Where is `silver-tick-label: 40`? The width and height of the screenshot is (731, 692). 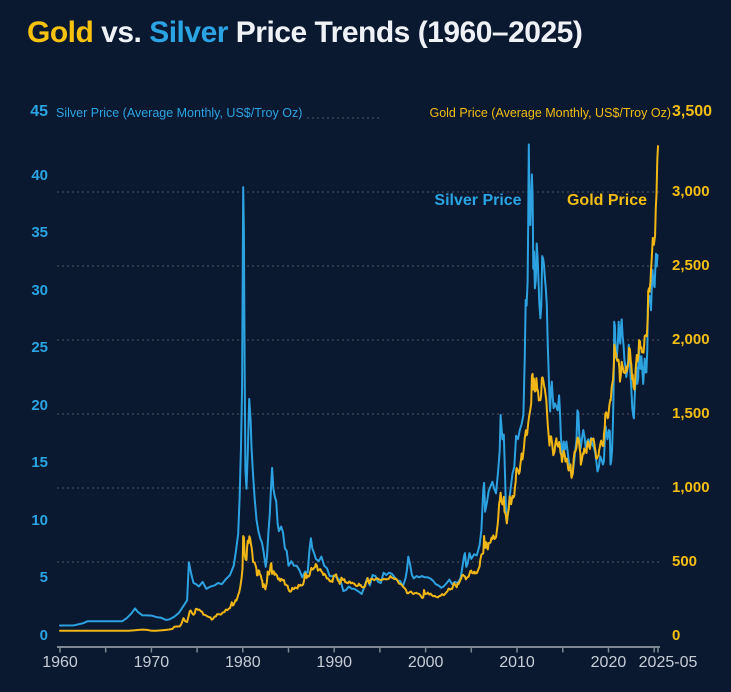 silver-tick-label: 40 is located at coordinates (39, 175).